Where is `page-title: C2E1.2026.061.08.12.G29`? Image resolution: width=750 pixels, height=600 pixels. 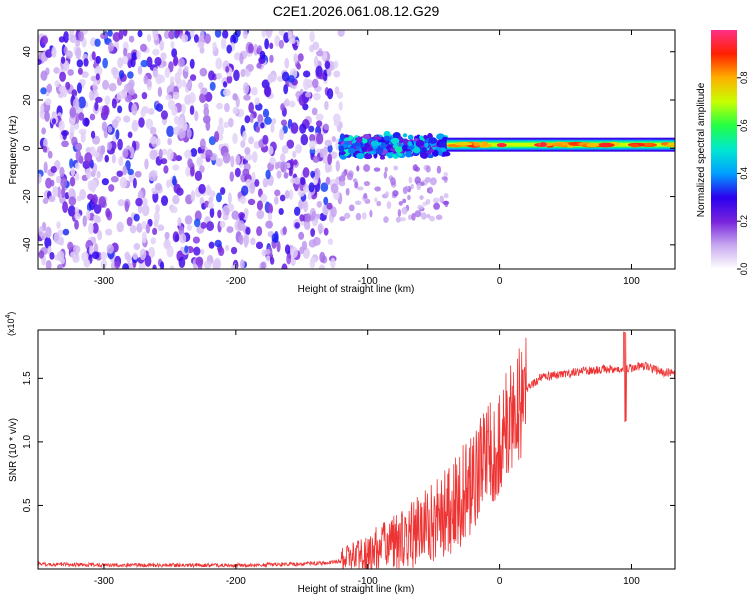
page-title: C2E1.2026.061.08.12.G29 is located at coordinates (356, 11).